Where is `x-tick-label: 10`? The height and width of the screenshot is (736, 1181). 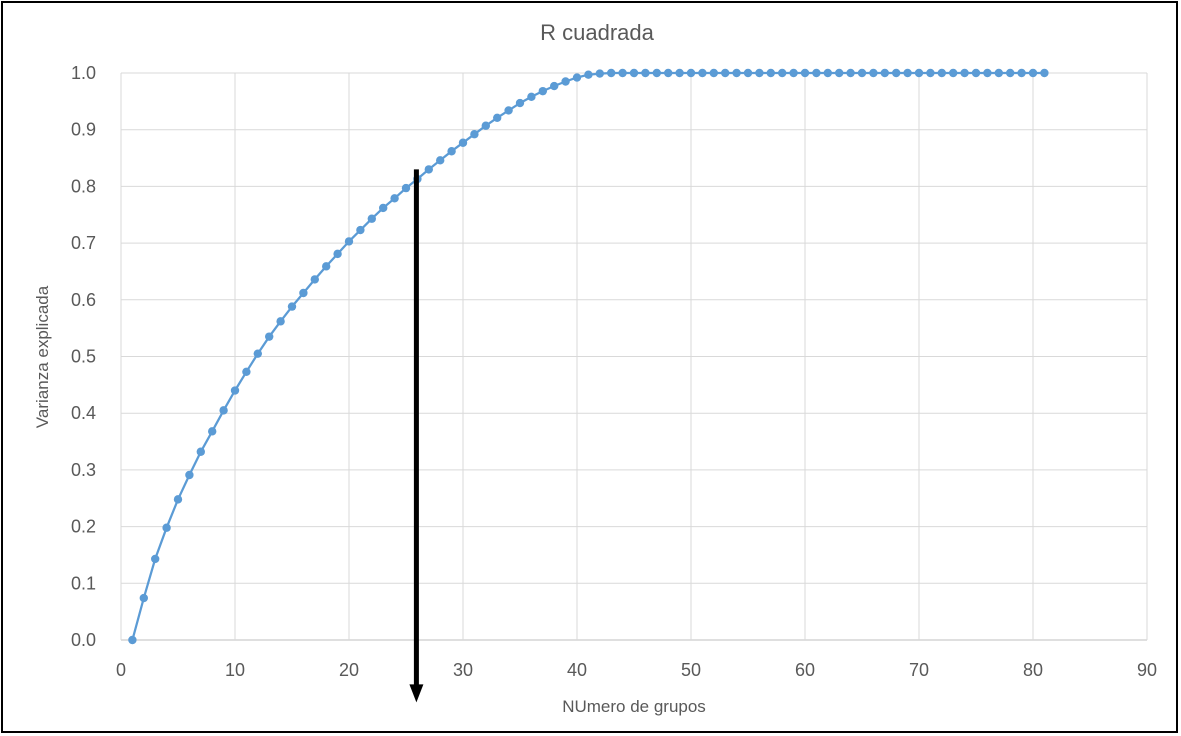 x-tick-label: 10 is located at coordinates (235, 670).